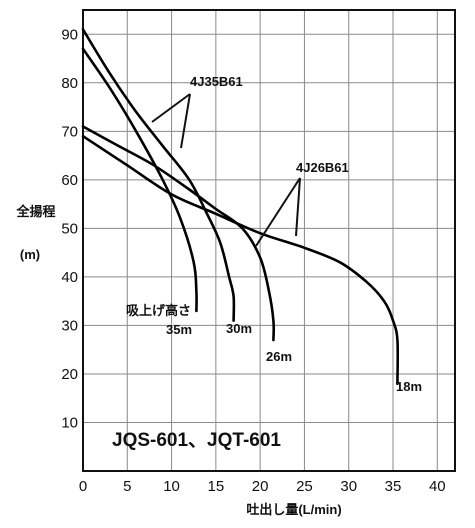 This screenshot has height=528, width=475. I want to click on suction-label-35m: 35m, so click(179, 329).